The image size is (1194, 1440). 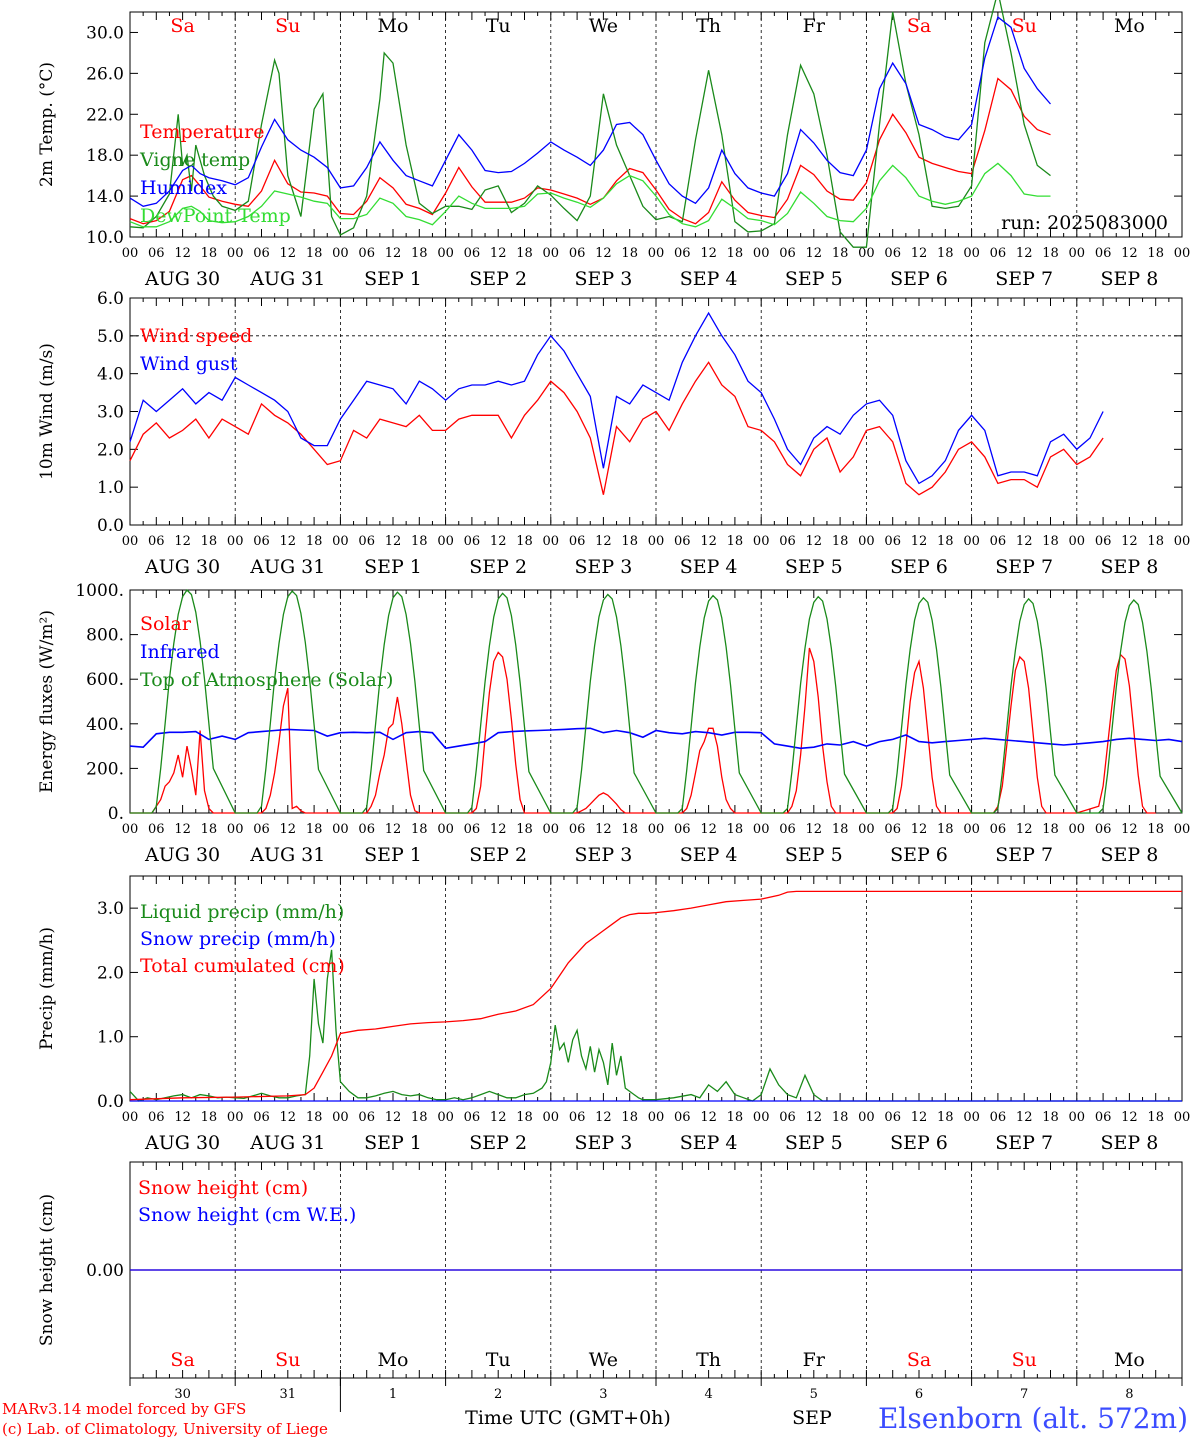 What do you see at coordinates (47, 124) in the screenshot?
I see `y-axis-label: 2m Temp. (°C)` at bounding box center [47, 124].